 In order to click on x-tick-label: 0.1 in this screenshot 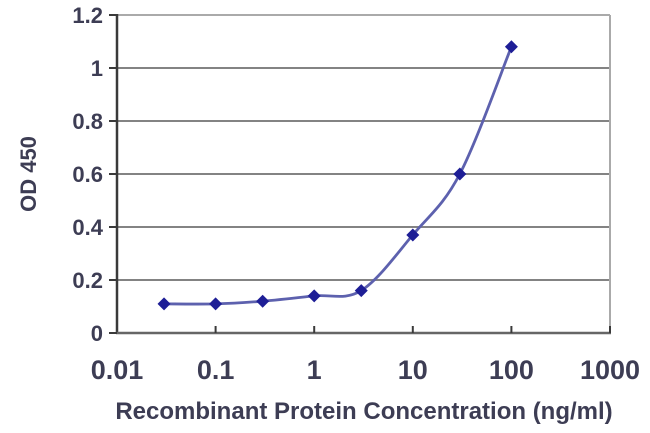, I will do `click(216, 370)`.